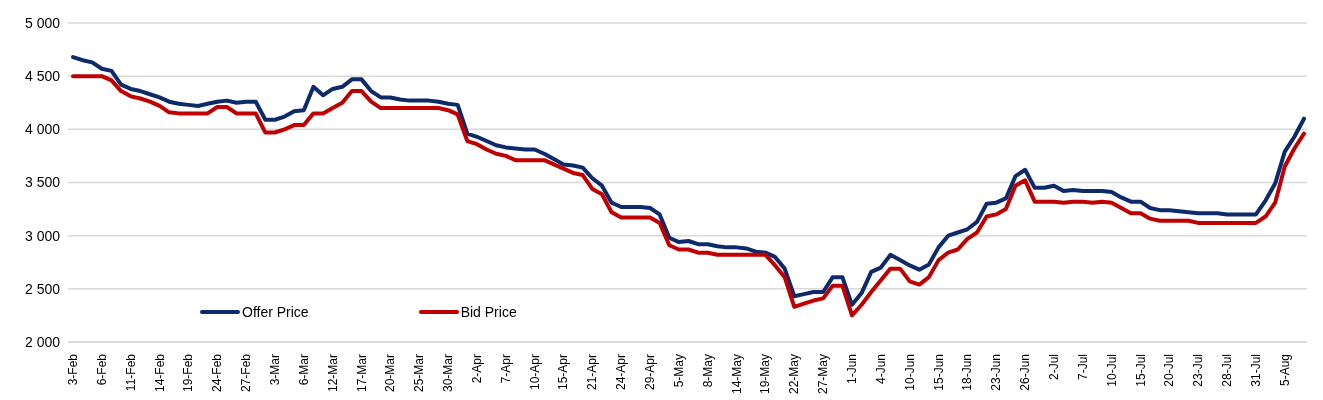  What do you see at coordinates (332, 373) in the screenshot?
I see `x-tick-label: 12-Mar` at bounding box center [332, 373].